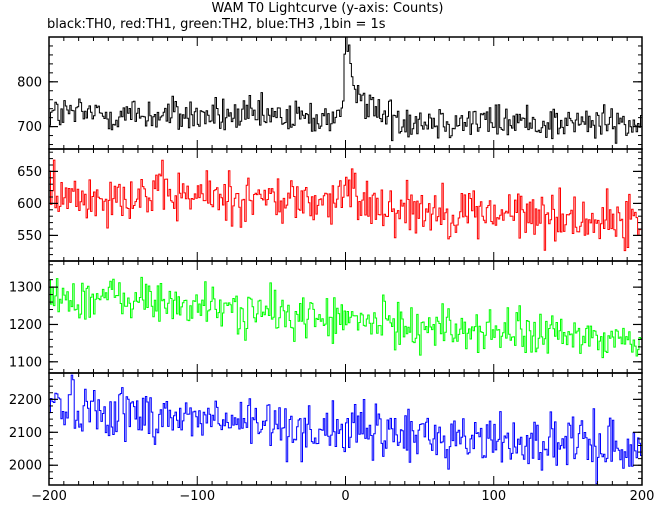 This screenshot has width=655, height=505. Describe the element at coordinates (25, 362) in the screenshot. I see `y-tick-label: 1100` at that location.